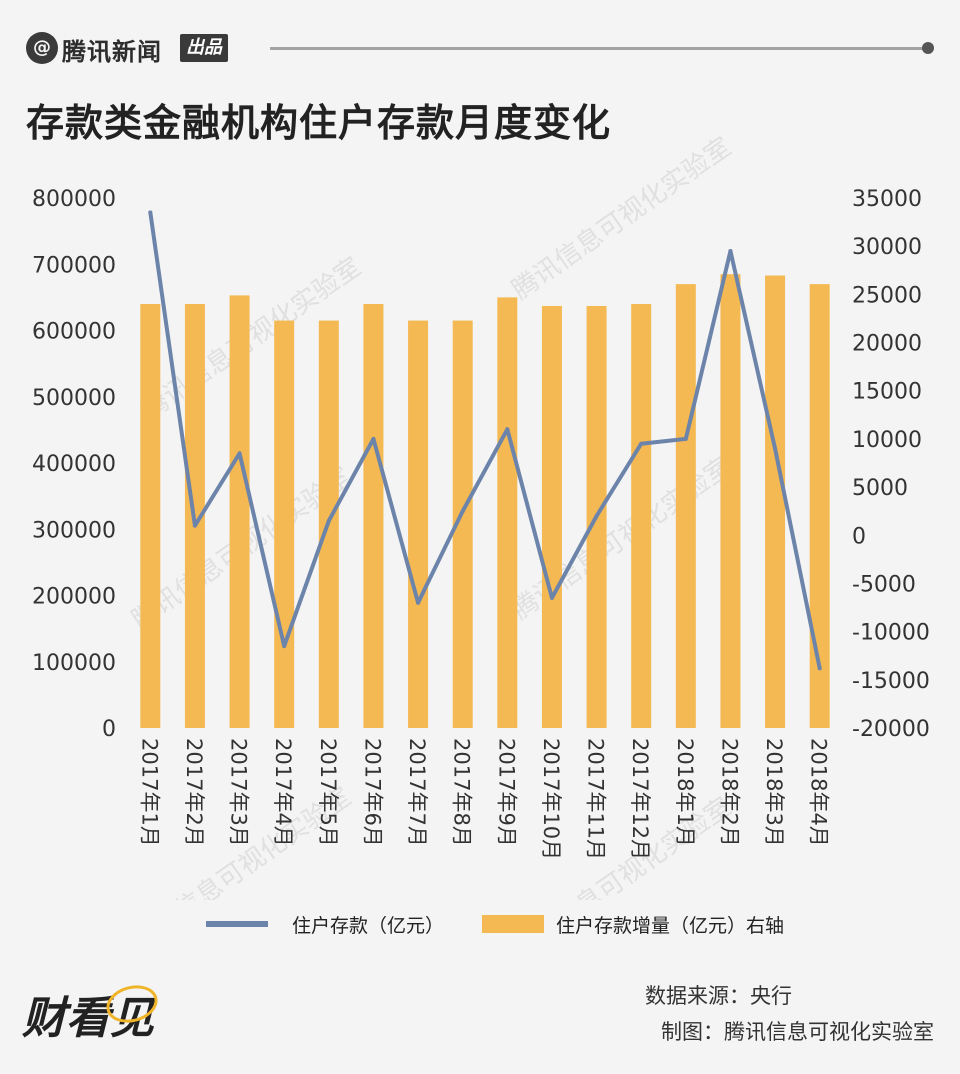  What do you see at coordinates (887, 295) in the screenshot?
I see `y-right-tick-label: 25000` at bounding box center [887, 295].